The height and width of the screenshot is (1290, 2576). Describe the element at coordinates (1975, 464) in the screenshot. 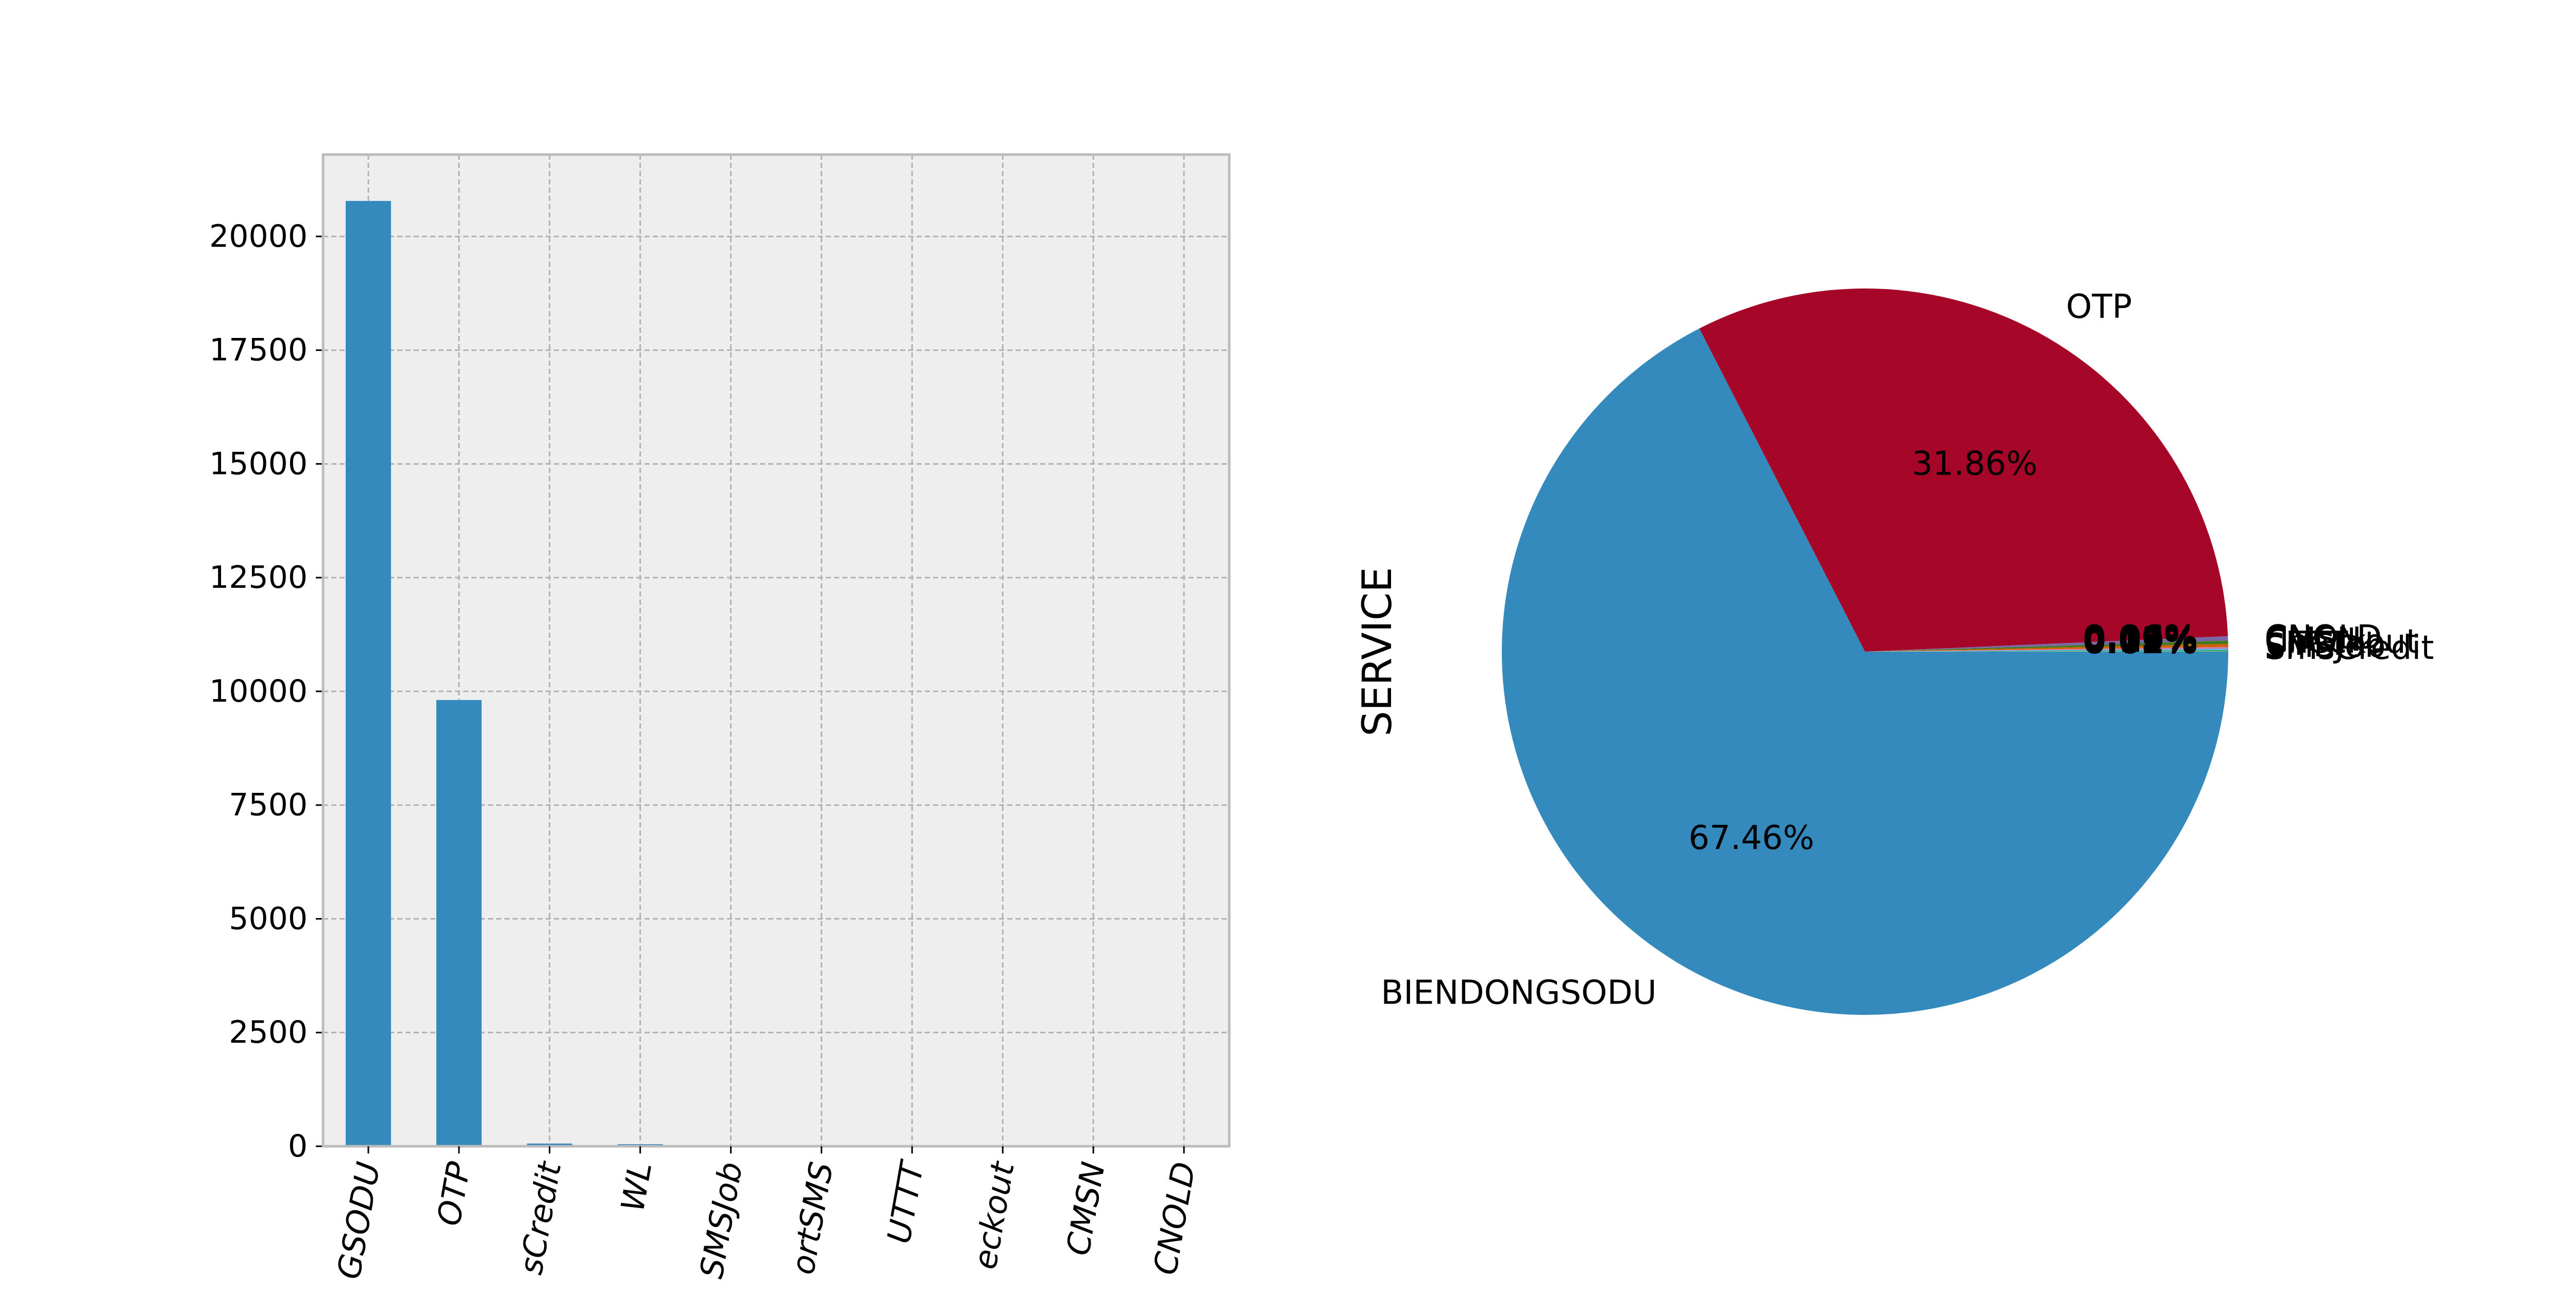

I see `pie-pct-label: 31.86%` at that location.